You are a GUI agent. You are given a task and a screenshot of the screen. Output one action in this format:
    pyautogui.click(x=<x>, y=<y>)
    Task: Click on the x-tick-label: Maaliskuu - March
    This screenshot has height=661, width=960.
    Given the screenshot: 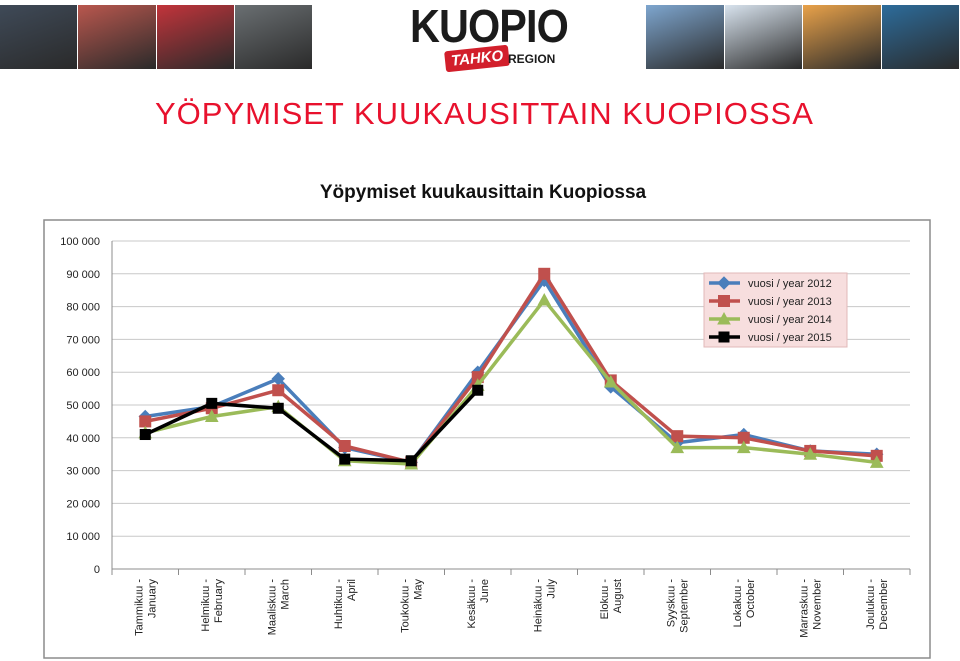 What is the action you would take?
    pyautogui.click(x=278, y=607)
    